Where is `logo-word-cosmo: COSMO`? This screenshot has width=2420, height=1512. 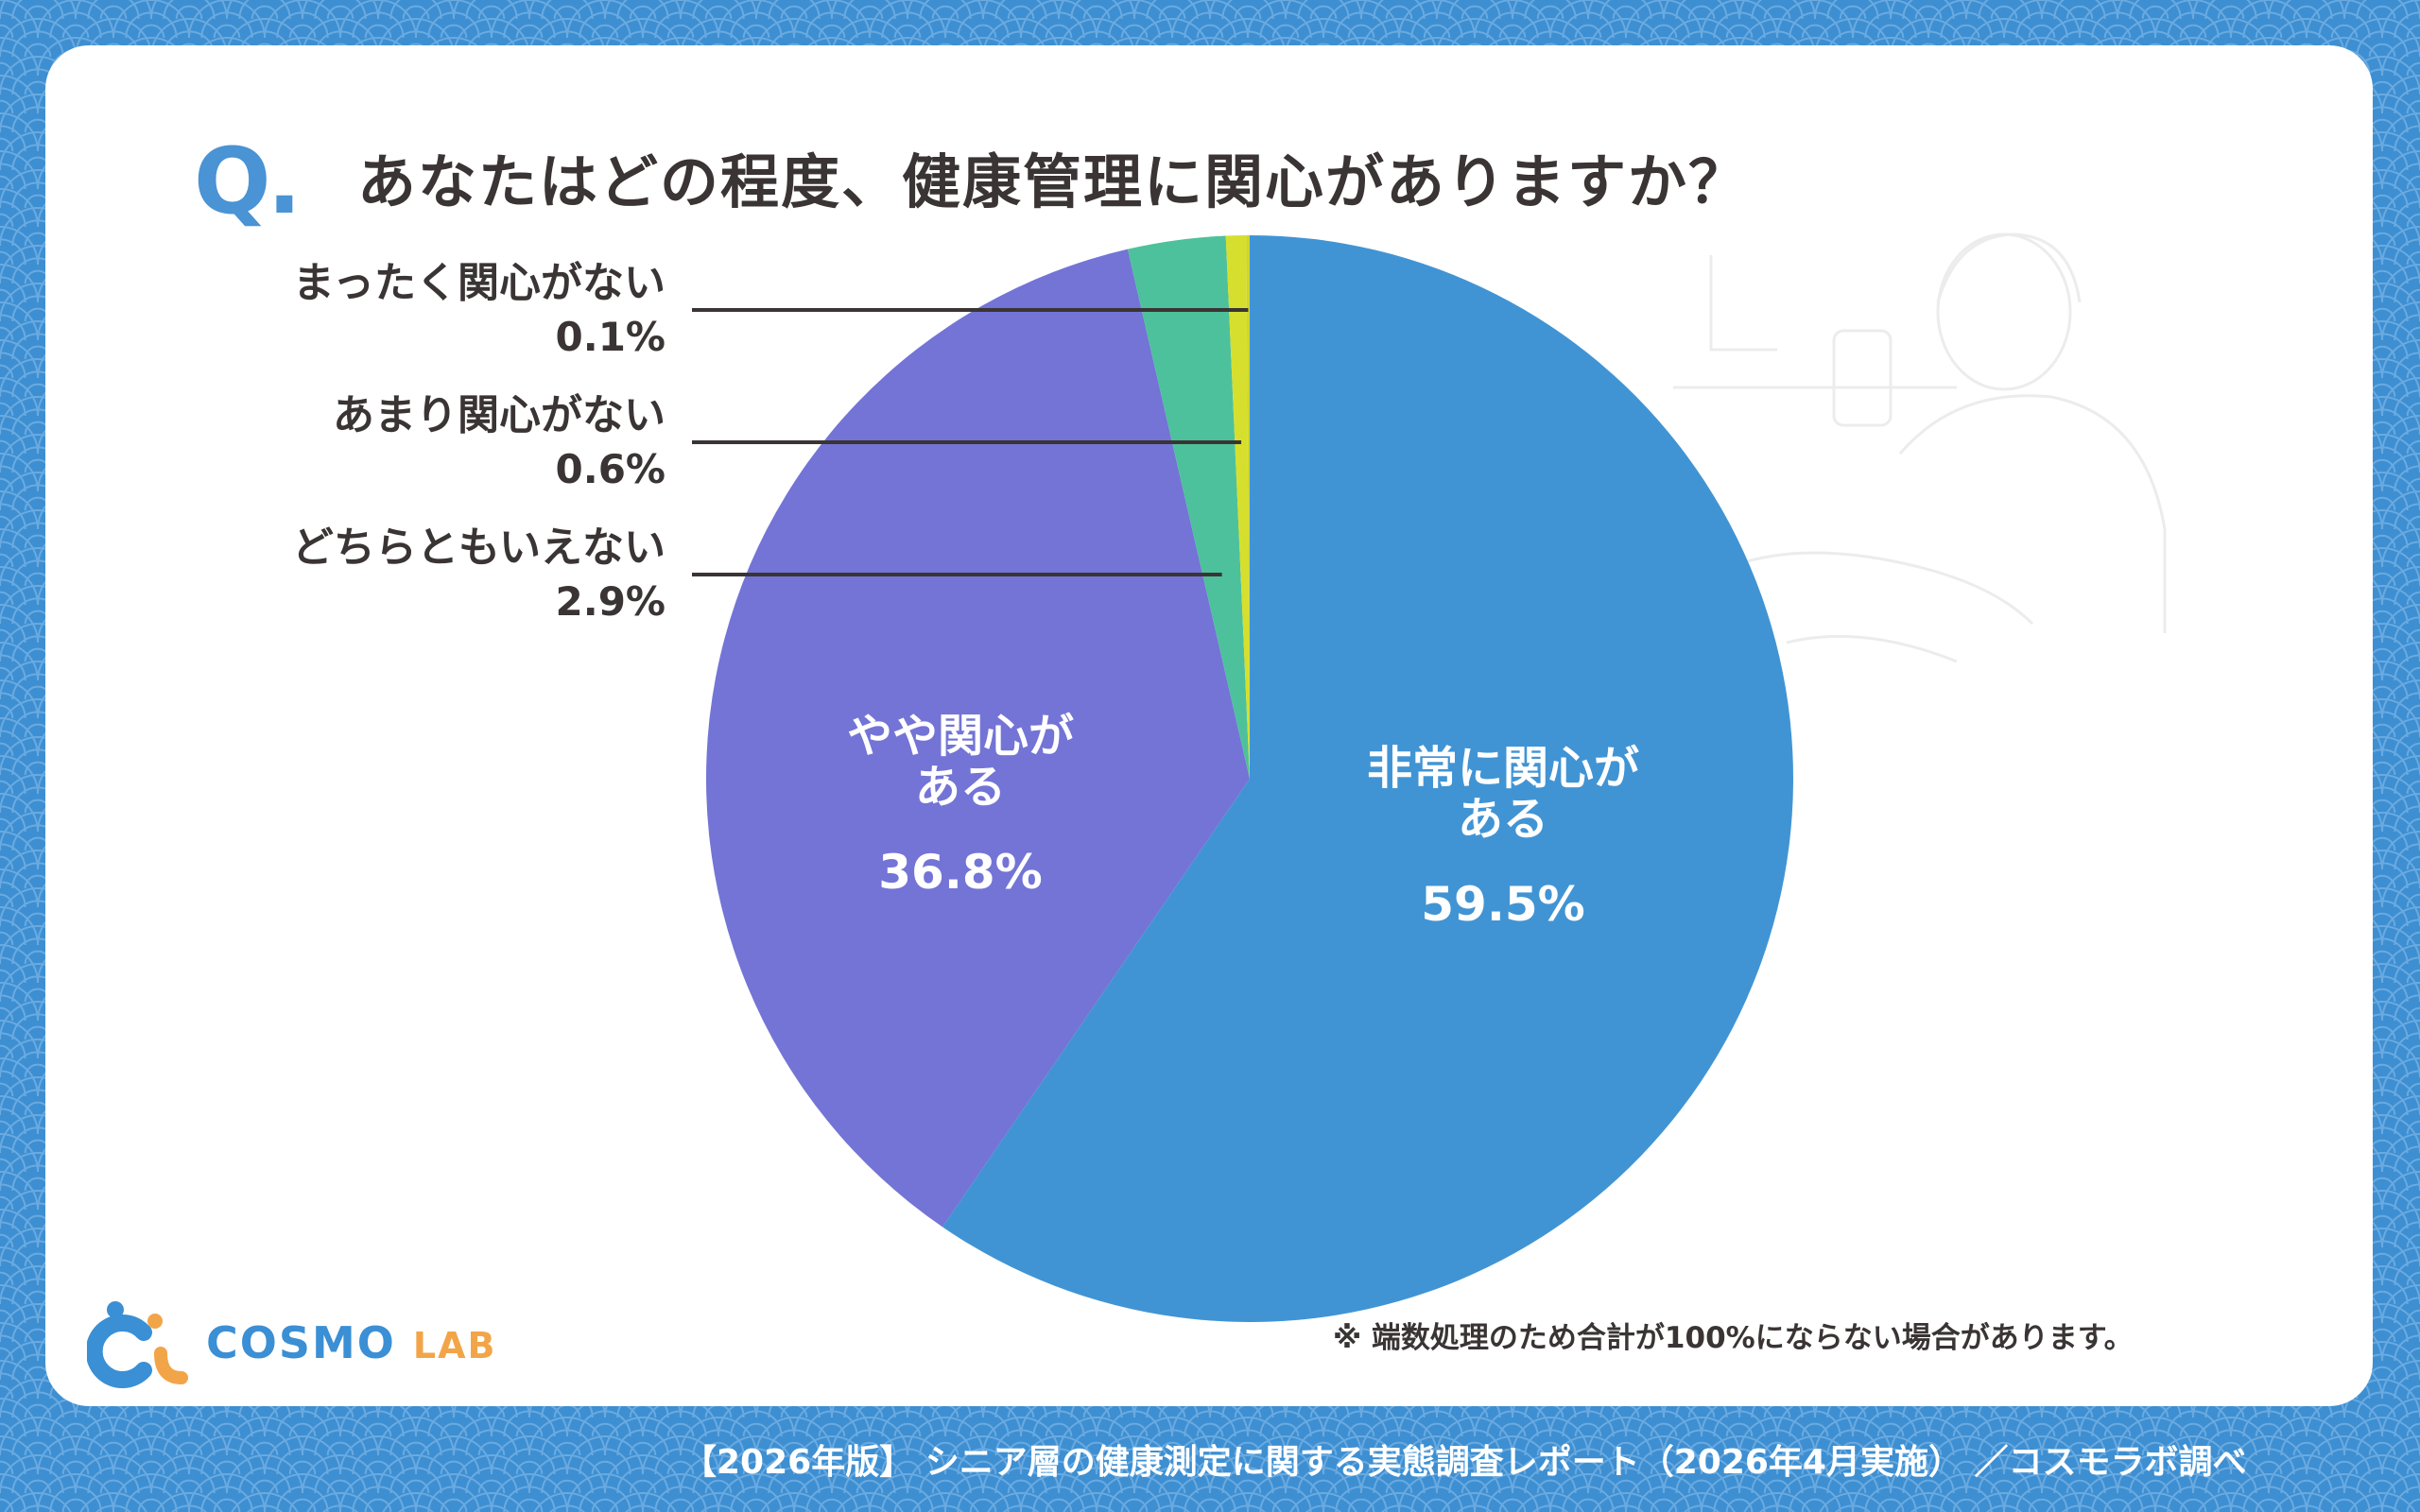
logo-word-cosmo: COSMO is located at coordinates (301, 1342).